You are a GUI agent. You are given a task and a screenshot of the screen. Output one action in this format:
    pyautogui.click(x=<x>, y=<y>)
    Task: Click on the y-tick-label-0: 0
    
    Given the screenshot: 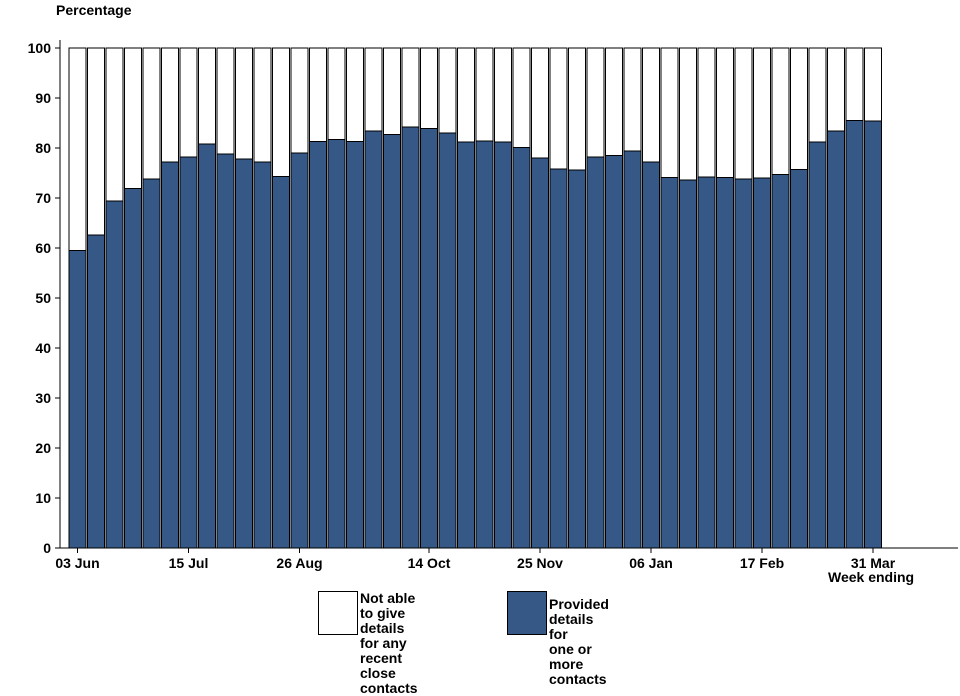 What is the action you would take?
    pyautogui.click(x=47, y=548)
    